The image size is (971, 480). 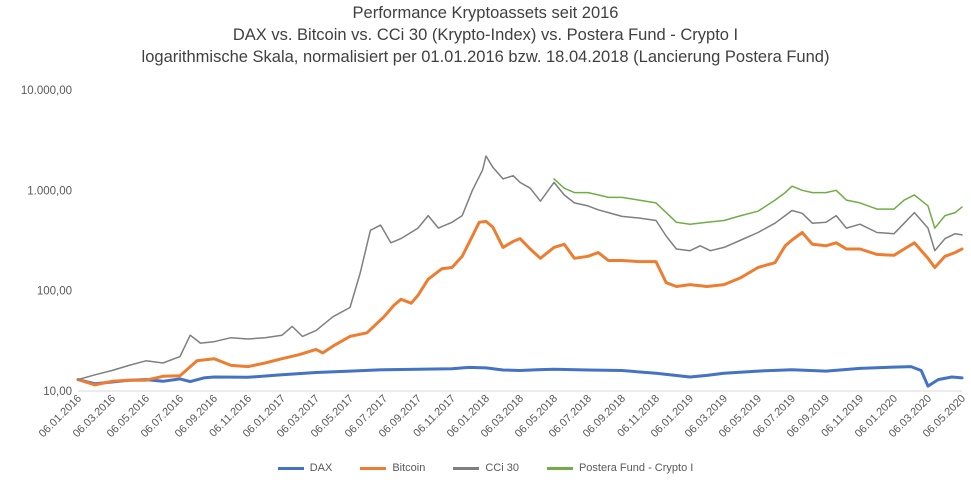 I want to click on y-tick-label: 100,00, so click(x=54, y=292).